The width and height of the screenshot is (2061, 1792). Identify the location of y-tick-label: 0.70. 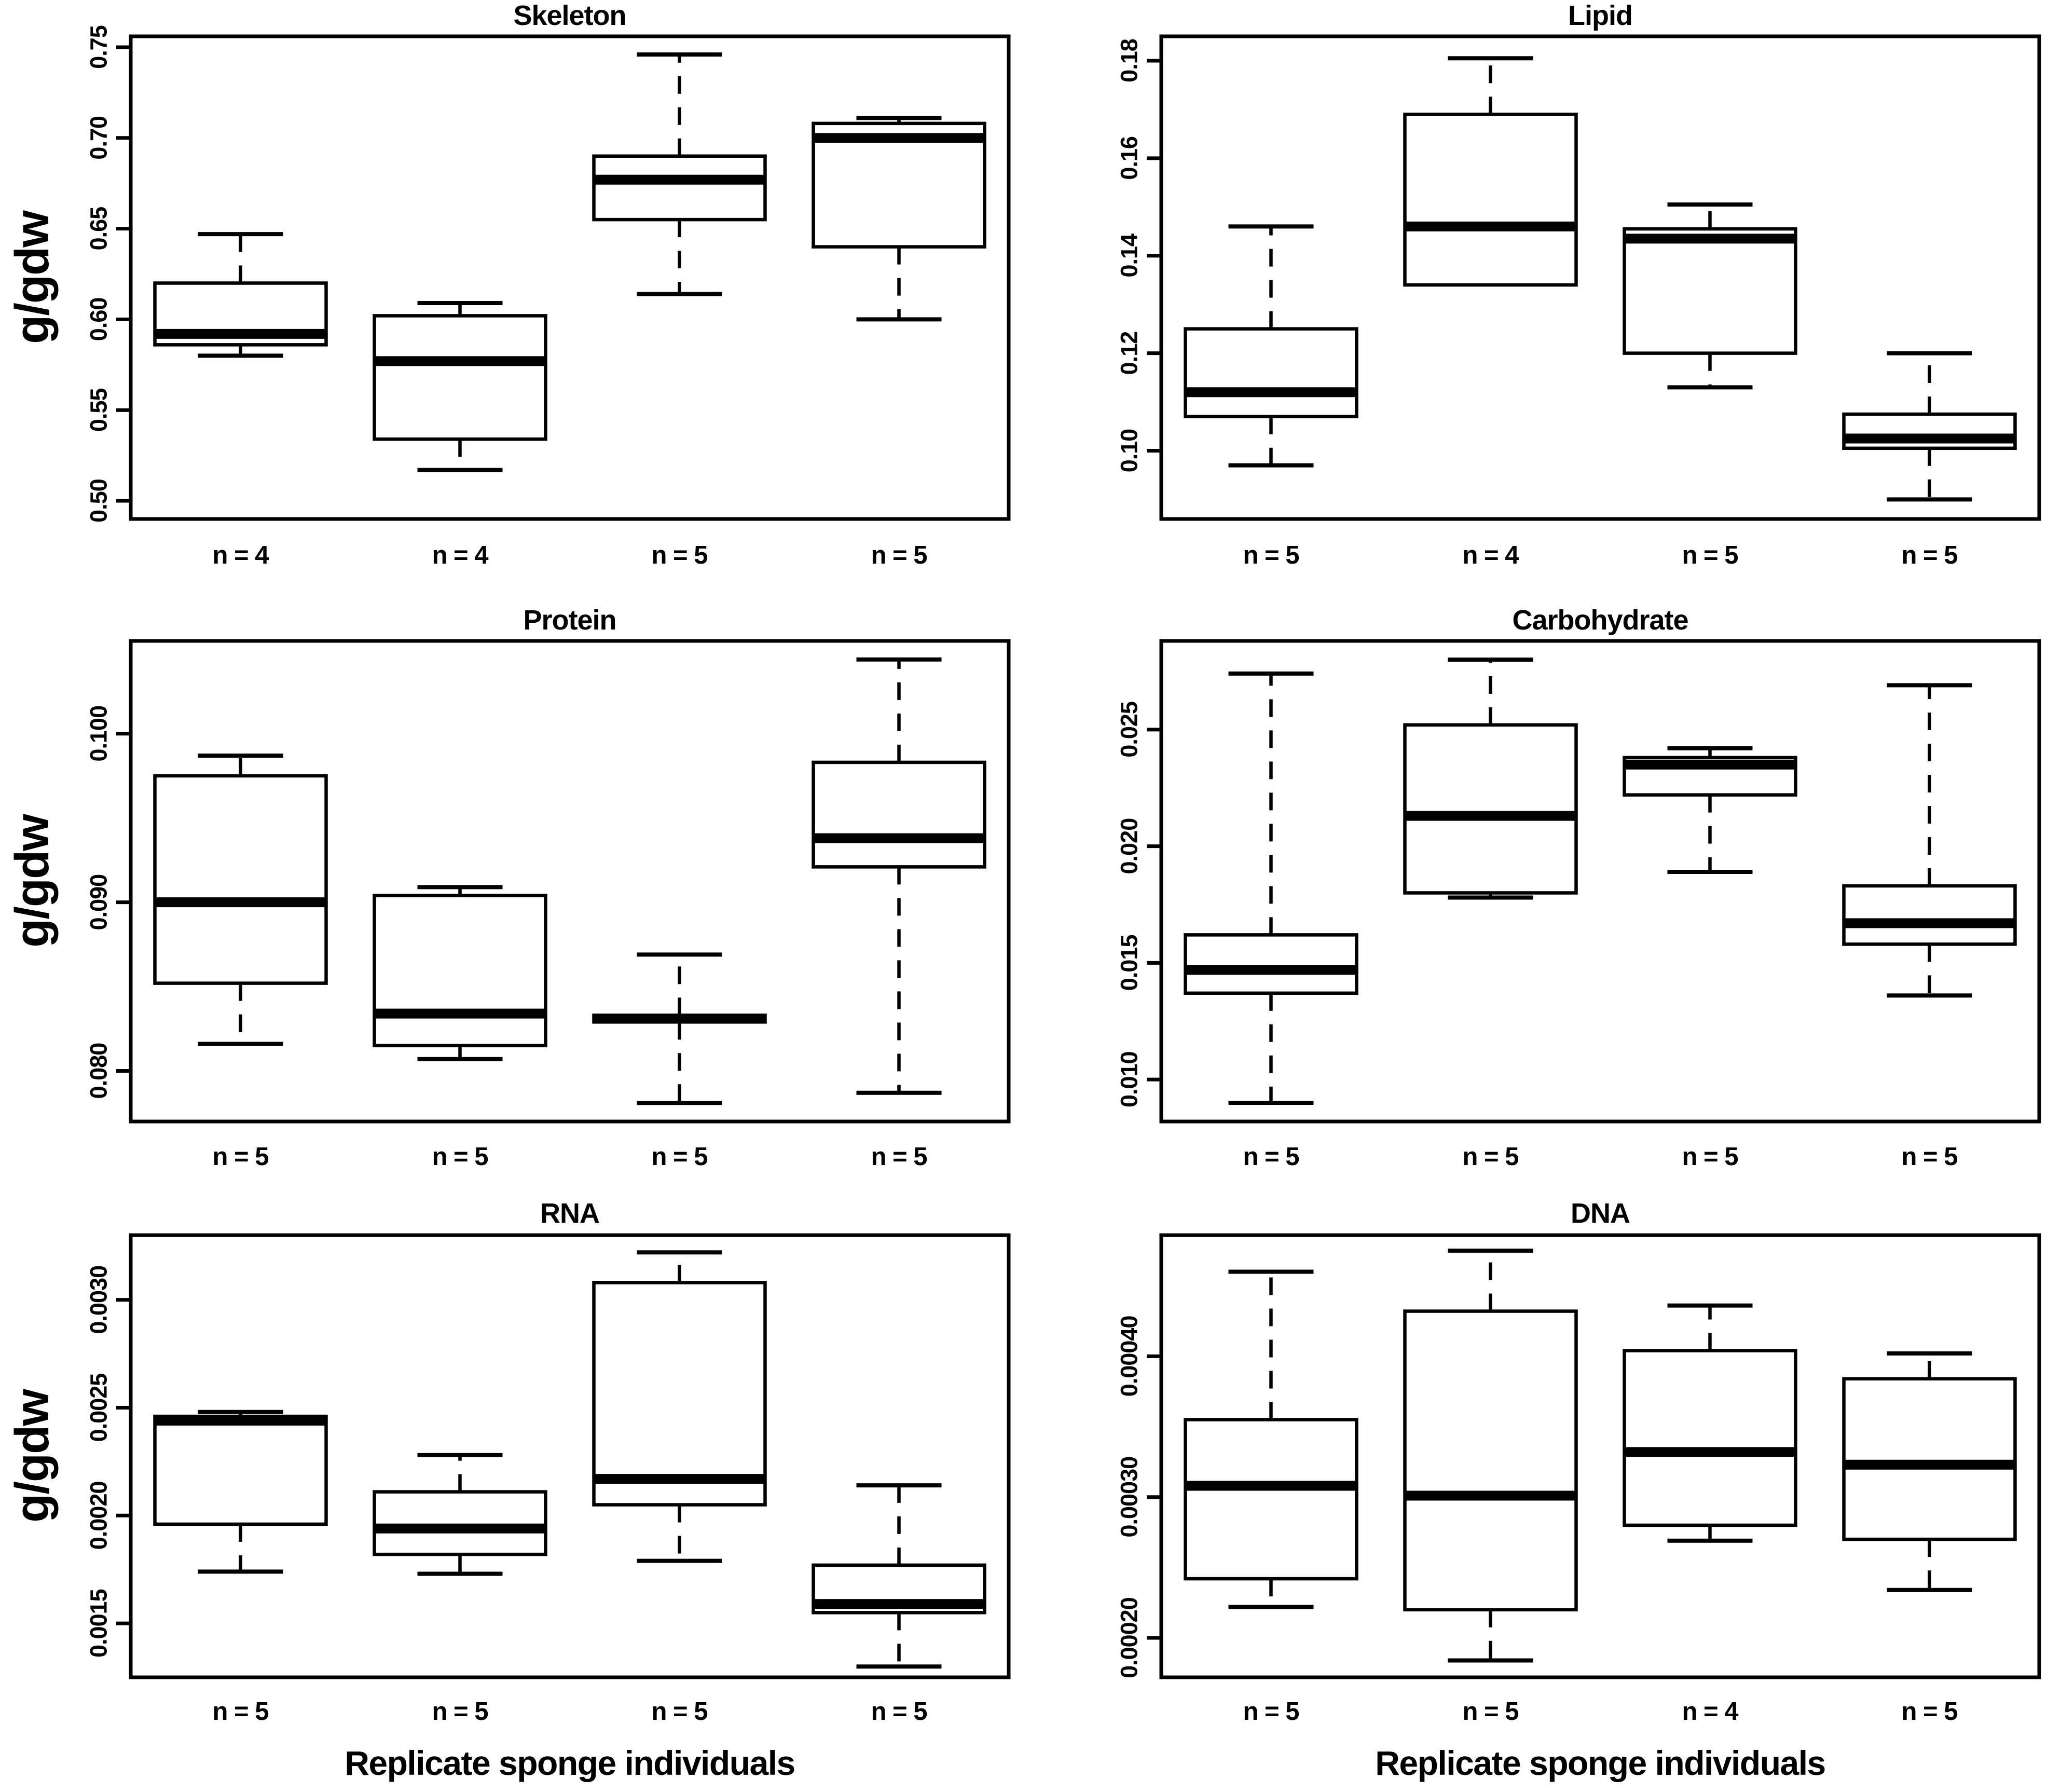
(99, 138).